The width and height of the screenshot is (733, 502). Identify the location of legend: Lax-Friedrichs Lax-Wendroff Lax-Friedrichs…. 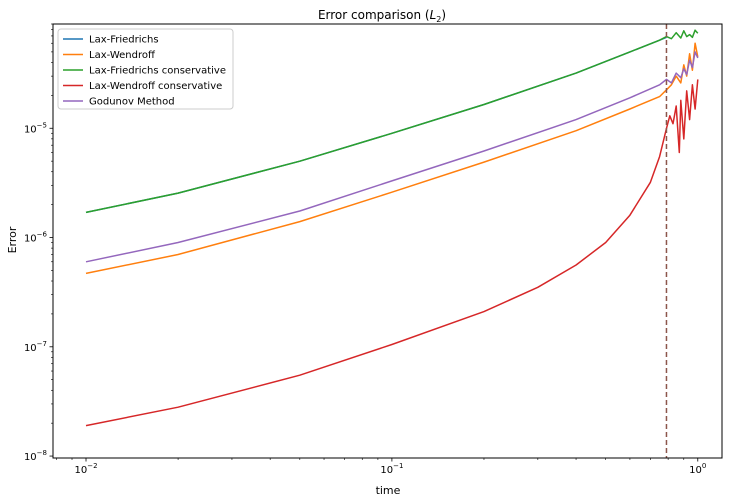
(145, 69).